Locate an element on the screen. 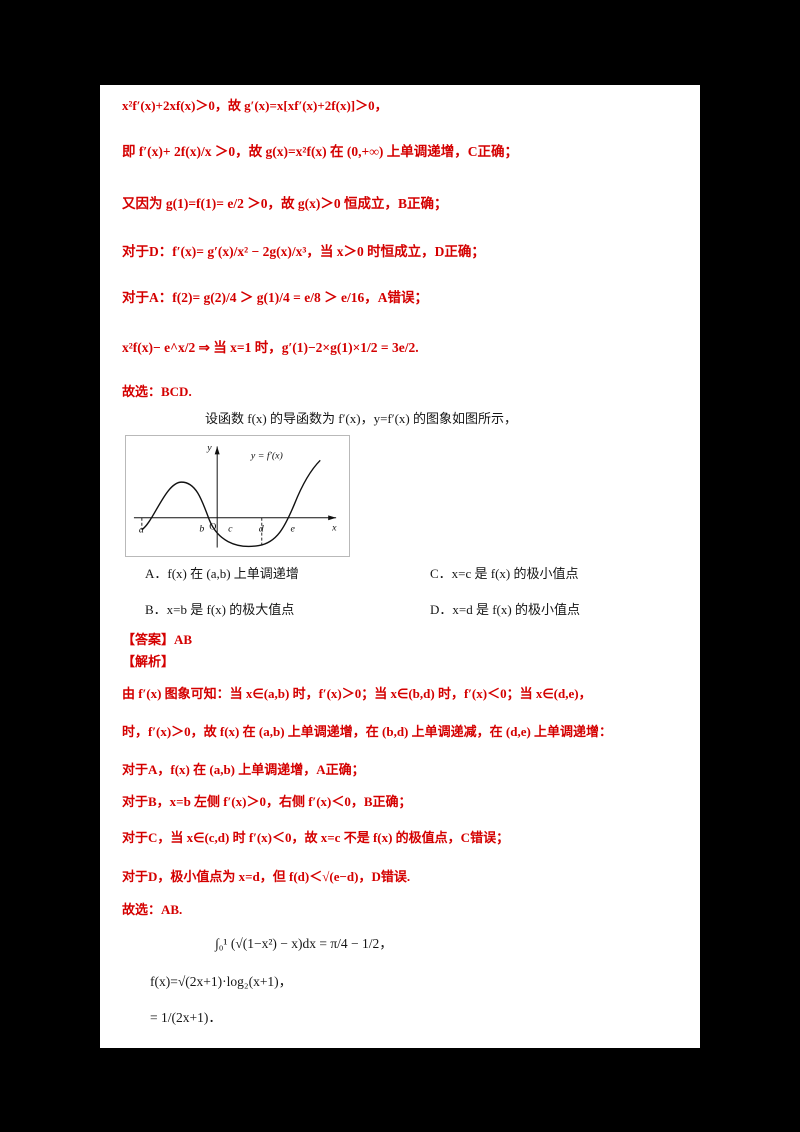  curve-equation-label: y = f′(x) is located at coordinates (266, 455).